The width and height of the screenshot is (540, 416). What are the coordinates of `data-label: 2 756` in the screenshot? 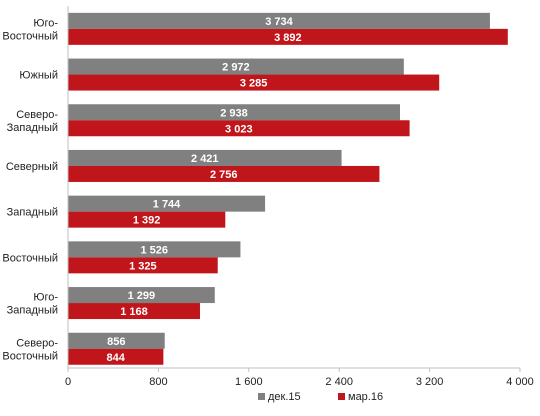 It's located at (224, 175).